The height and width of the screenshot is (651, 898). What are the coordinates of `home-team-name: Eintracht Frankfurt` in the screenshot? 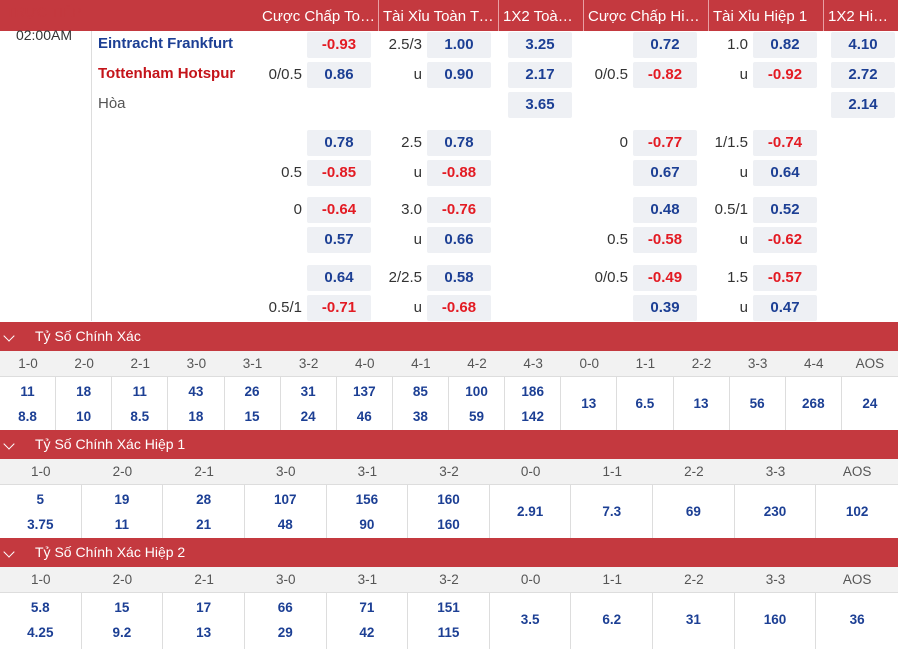 It's located at (166, 43).